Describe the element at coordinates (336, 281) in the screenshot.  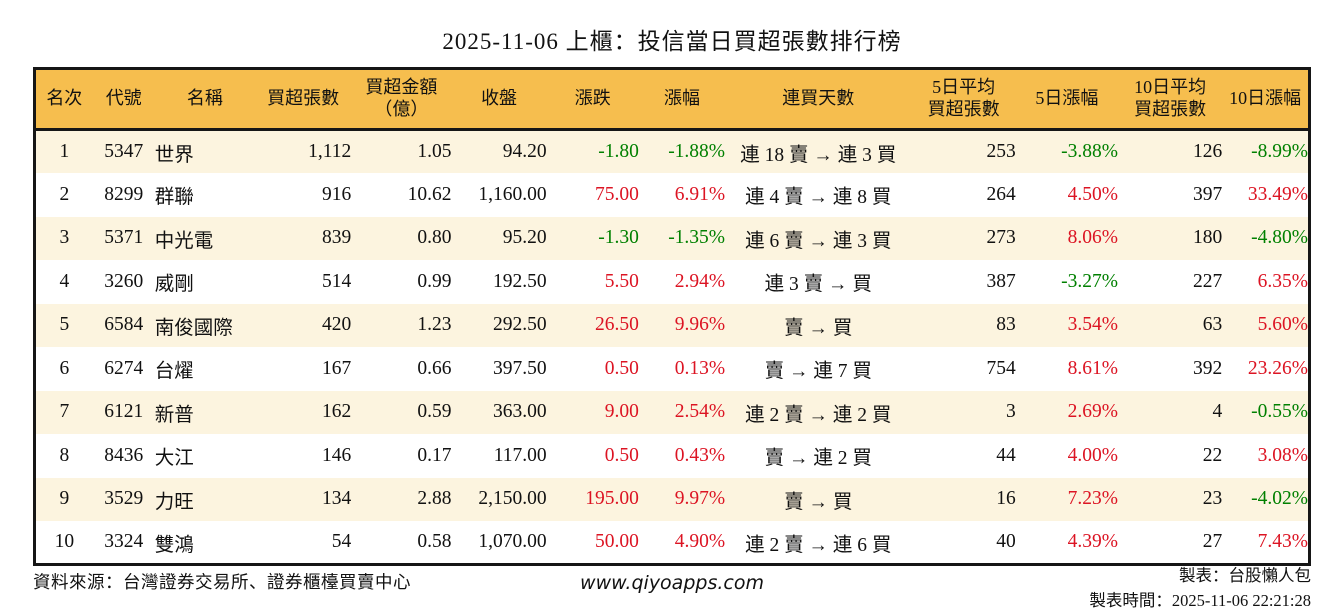
I see `net-buy-cell: 514` at that location.